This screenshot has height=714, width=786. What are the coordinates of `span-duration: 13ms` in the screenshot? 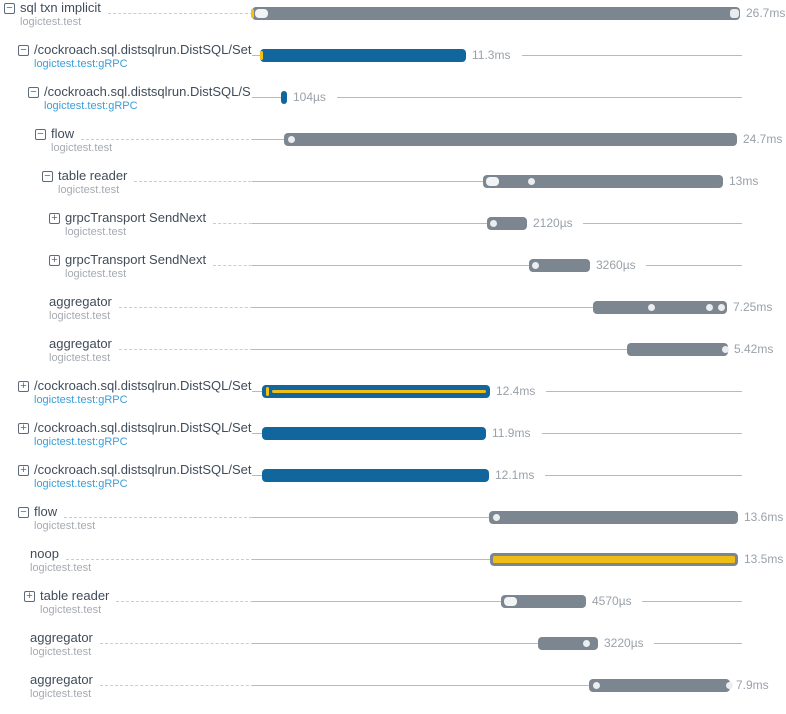 It's located at (744, 181).